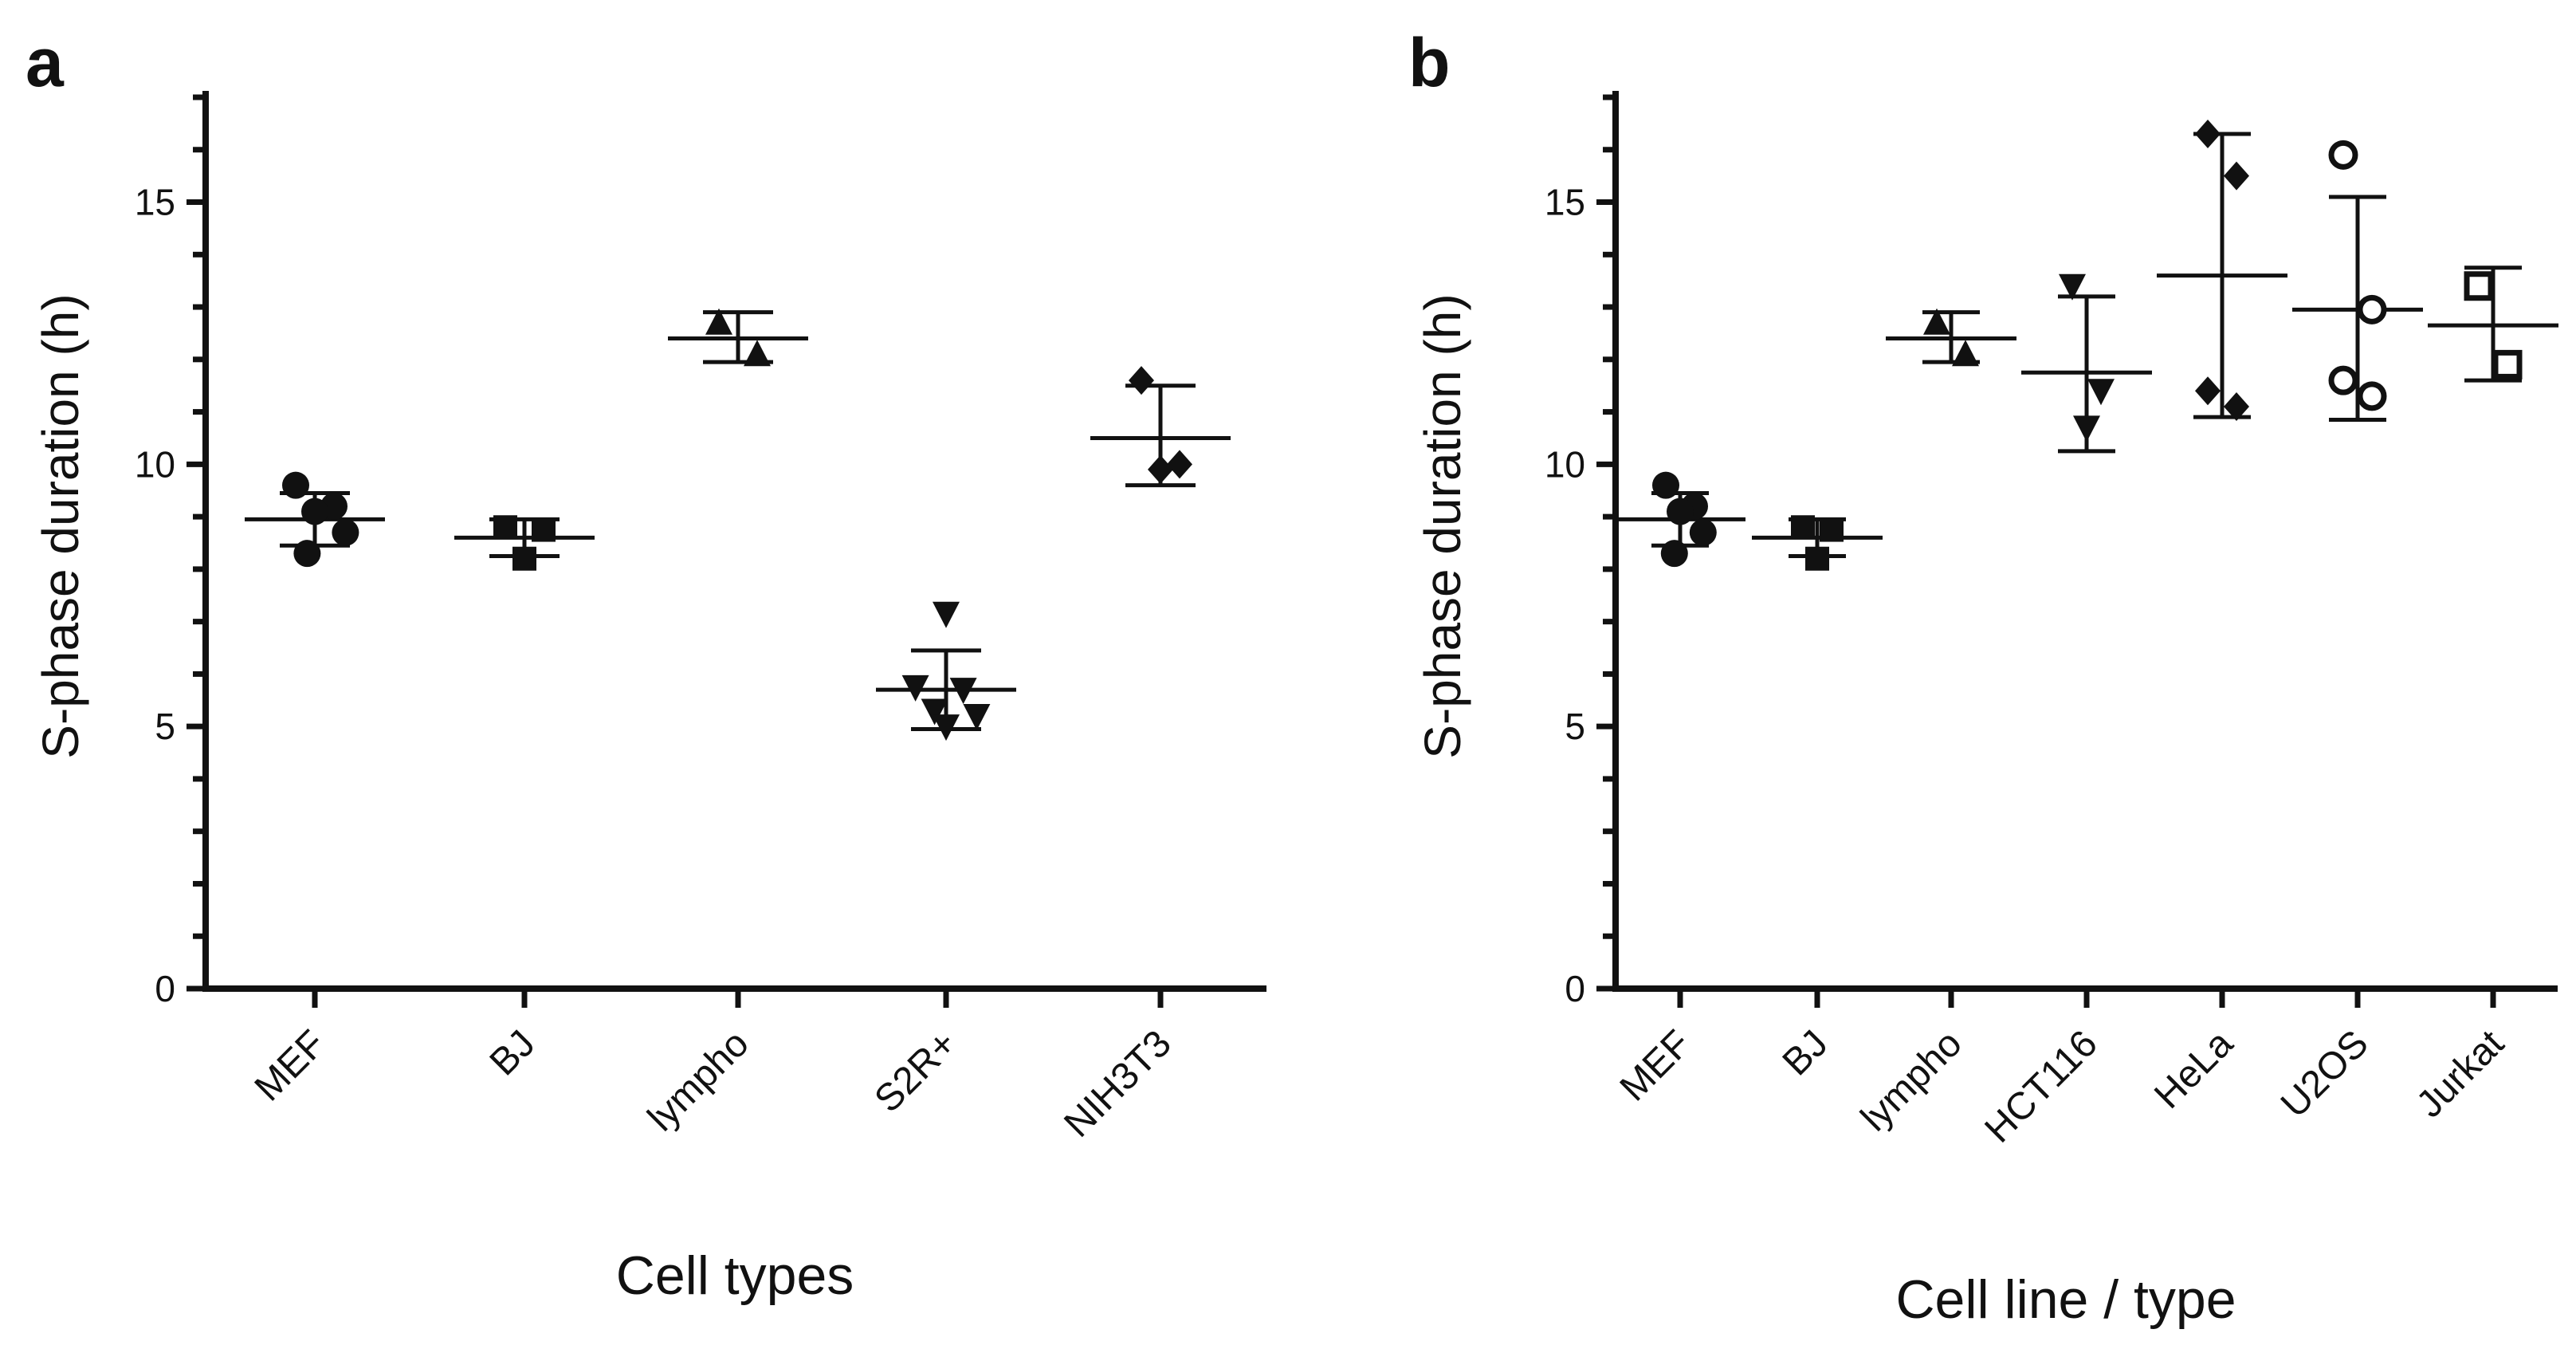 The height and width of the screenshot is (1349, 2576). I want to click on panel-a-x-axis-title: Cell types, so click(735, 1275).